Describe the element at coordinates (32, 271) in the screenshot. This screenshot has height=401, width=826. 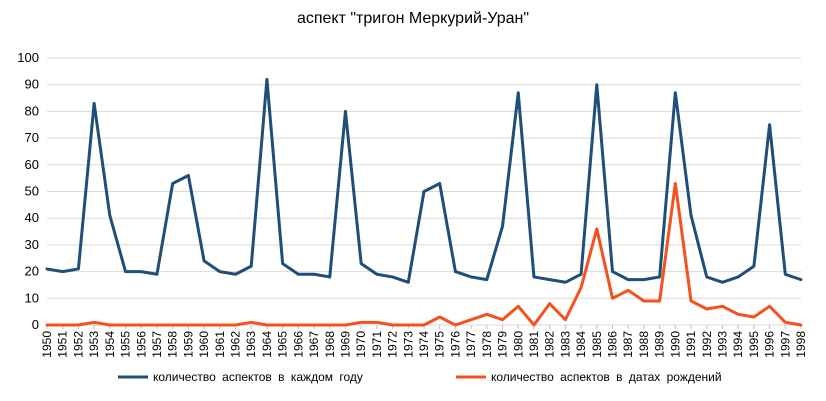
I see `y-tick-label: 20` at that location.